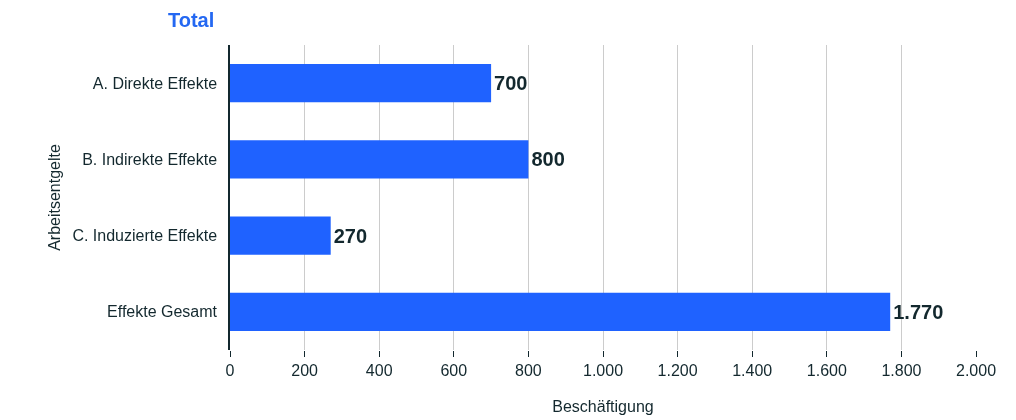 The width and height of the screenshot is (1016, 420). What do you see at coordinates (191, 19) in the screenshot?
I see `chart-title: Total` at bounding box center [191, 19].